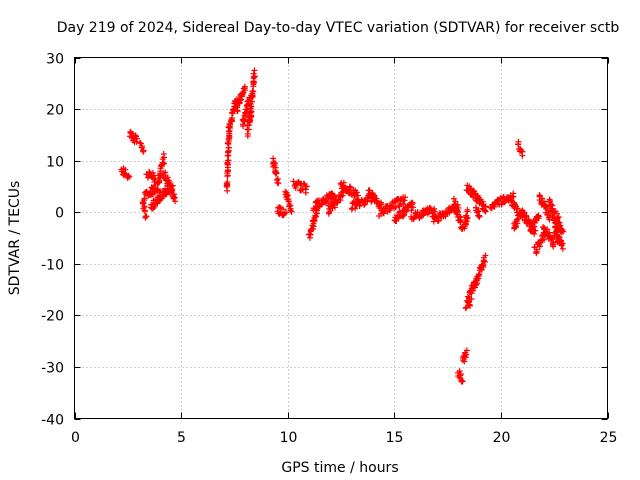 The width and height of the screenshot is (640, 480). What do you see at coordinates (52, 266) in the screenshot?
I see `y-tick-label: -10` at bounding box center [52, 266].